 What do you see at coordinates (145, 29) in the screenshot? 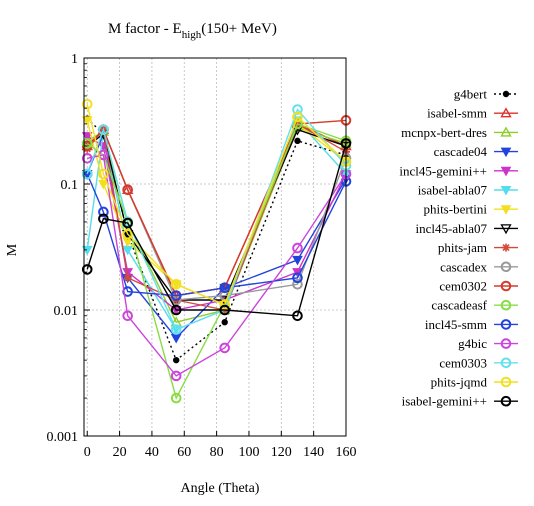
I see `chart-title-main: M factor - E` at bounding box center [145, 29].